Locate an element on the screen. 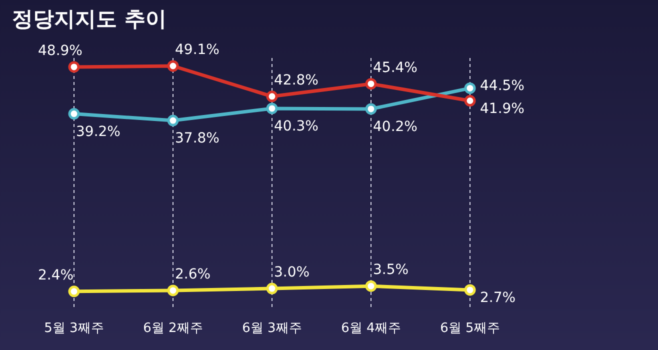  data-label: 37.8% is located at coordinates (197, 138).